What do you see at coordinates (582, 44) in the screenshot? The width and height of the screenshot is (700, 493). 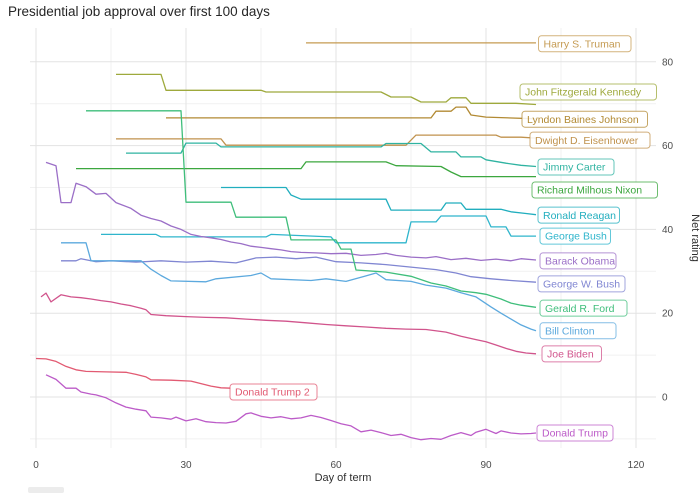 I see `series-label-truman: Harry S. Truman` at bounding box center [582, 44].